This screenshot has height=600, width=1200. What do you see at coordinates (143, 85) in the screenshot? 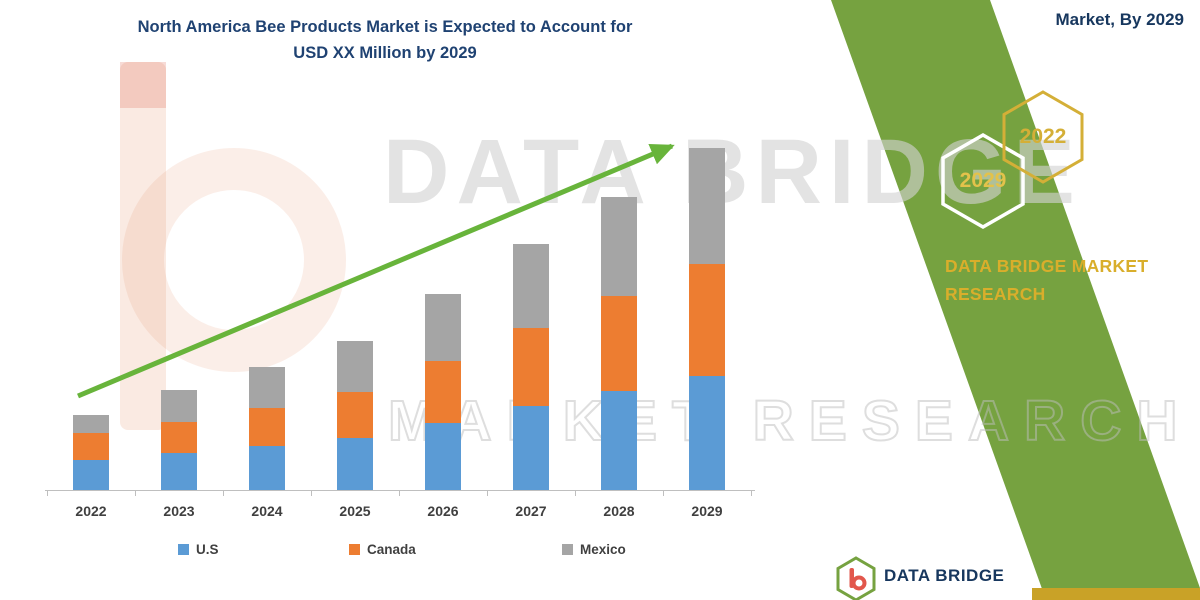
I see `watermark-logo-square` at bounding box center [143, 85].